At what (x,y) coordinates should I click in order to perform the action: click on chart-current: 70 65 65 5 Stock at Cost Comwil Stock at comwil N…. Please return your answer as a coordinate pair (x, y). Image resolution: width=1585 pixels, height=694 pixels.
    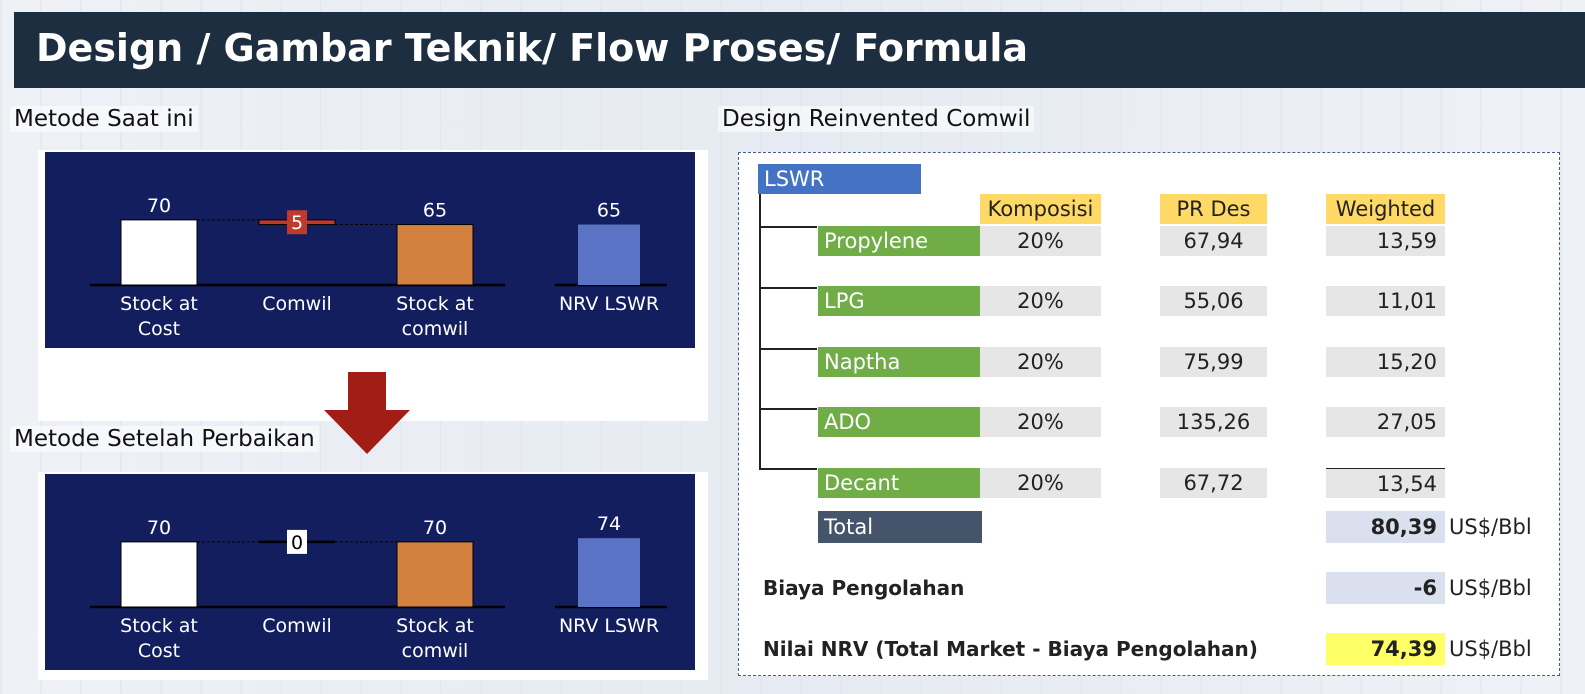
    Looking at the image, I should click on (370, 250).